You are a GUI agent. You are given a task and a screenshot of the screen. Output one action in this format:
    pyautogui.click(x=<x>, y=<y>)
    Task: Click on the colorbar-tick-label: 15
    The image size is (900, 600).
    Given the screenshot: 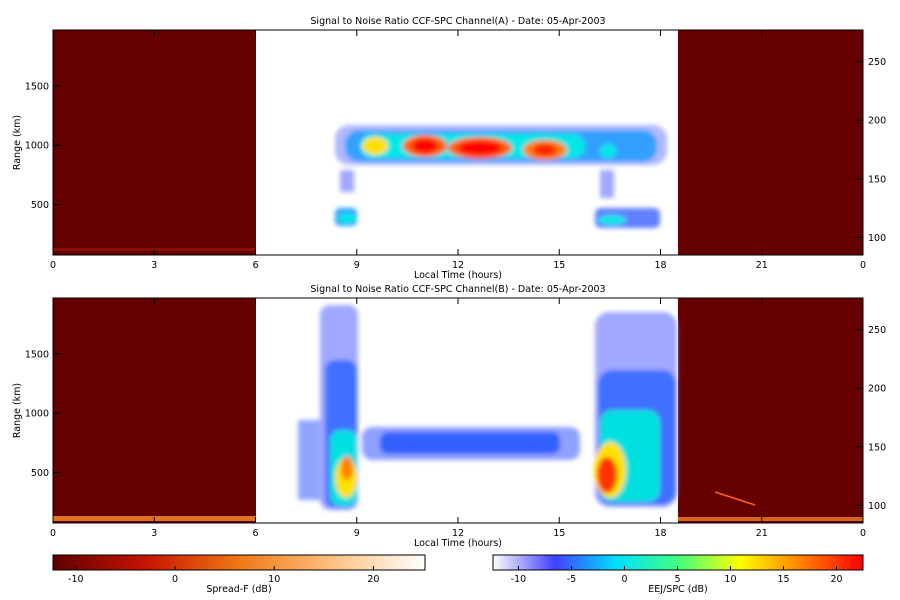 What is the action you would take?
    pyautogui.click(x=783, y=579)
    